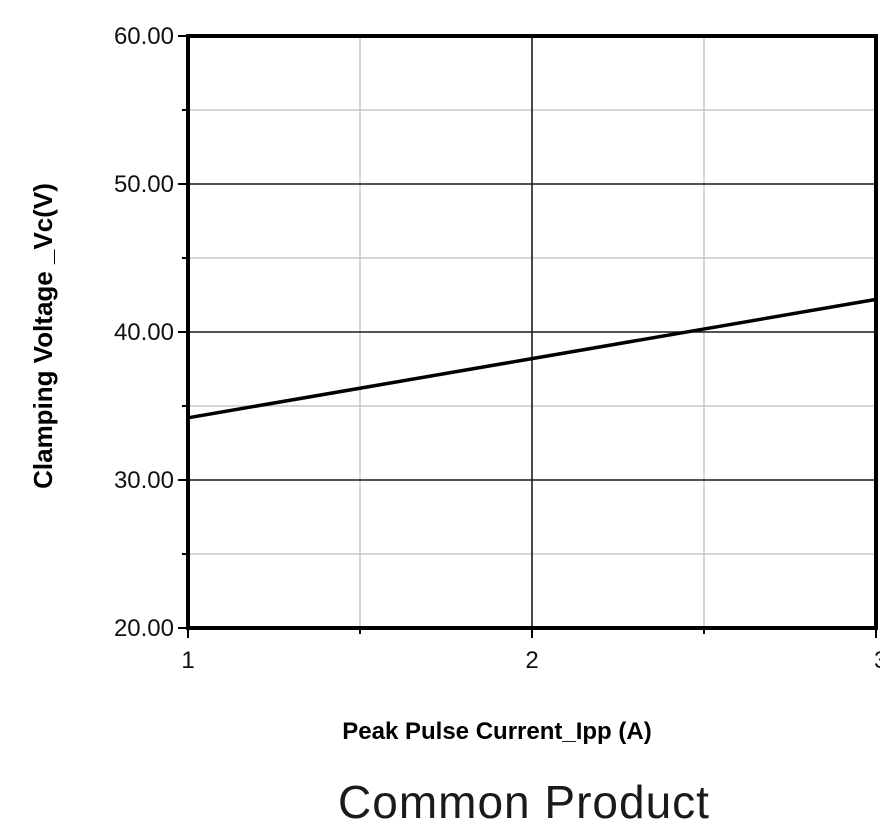 The image size is (880, 840). I want to click on y-tick-label: 50.00, so click(144, 184).